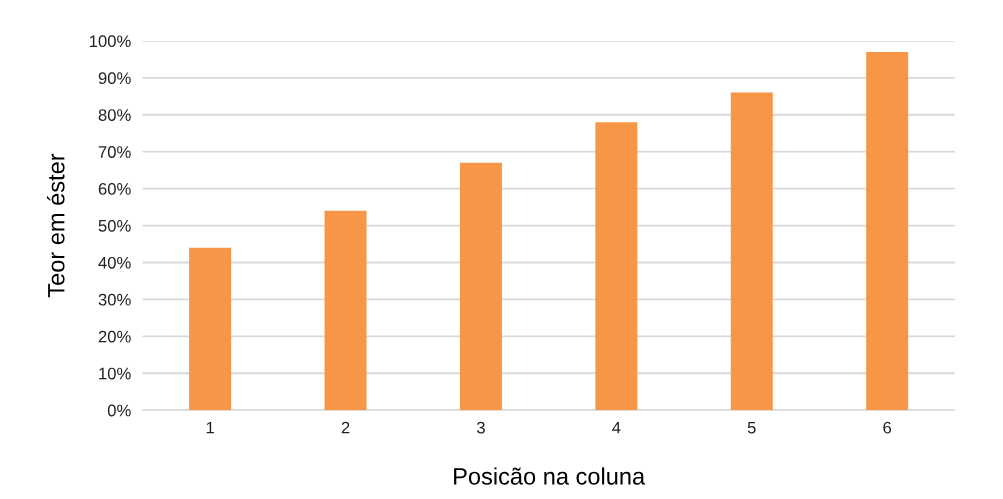  What do you see at coordinates (114, 336) in the screenshot?
I see `y-tick-label: 20%` at bounding box center [114, 336].